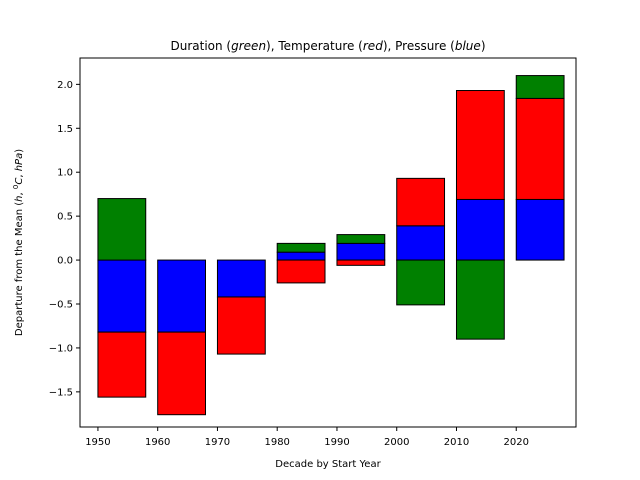  Describe the element at coordinates (540, 87) in the screenshot. I see `bar-s2-2020` at that location.